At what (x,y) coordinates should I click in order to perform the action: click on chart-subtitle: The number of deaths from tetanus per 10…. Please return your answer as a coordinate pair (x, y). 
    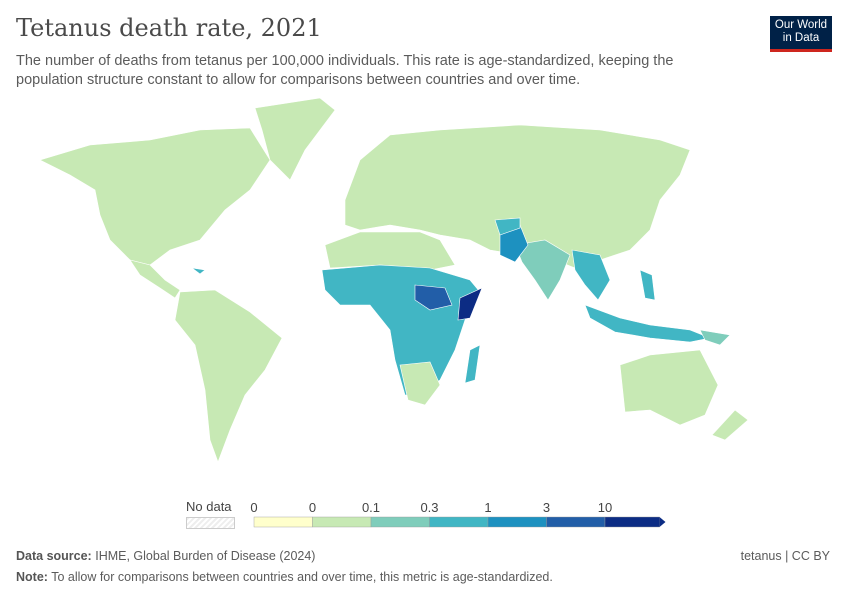
    Looking at the image, I should click on (345, 70).